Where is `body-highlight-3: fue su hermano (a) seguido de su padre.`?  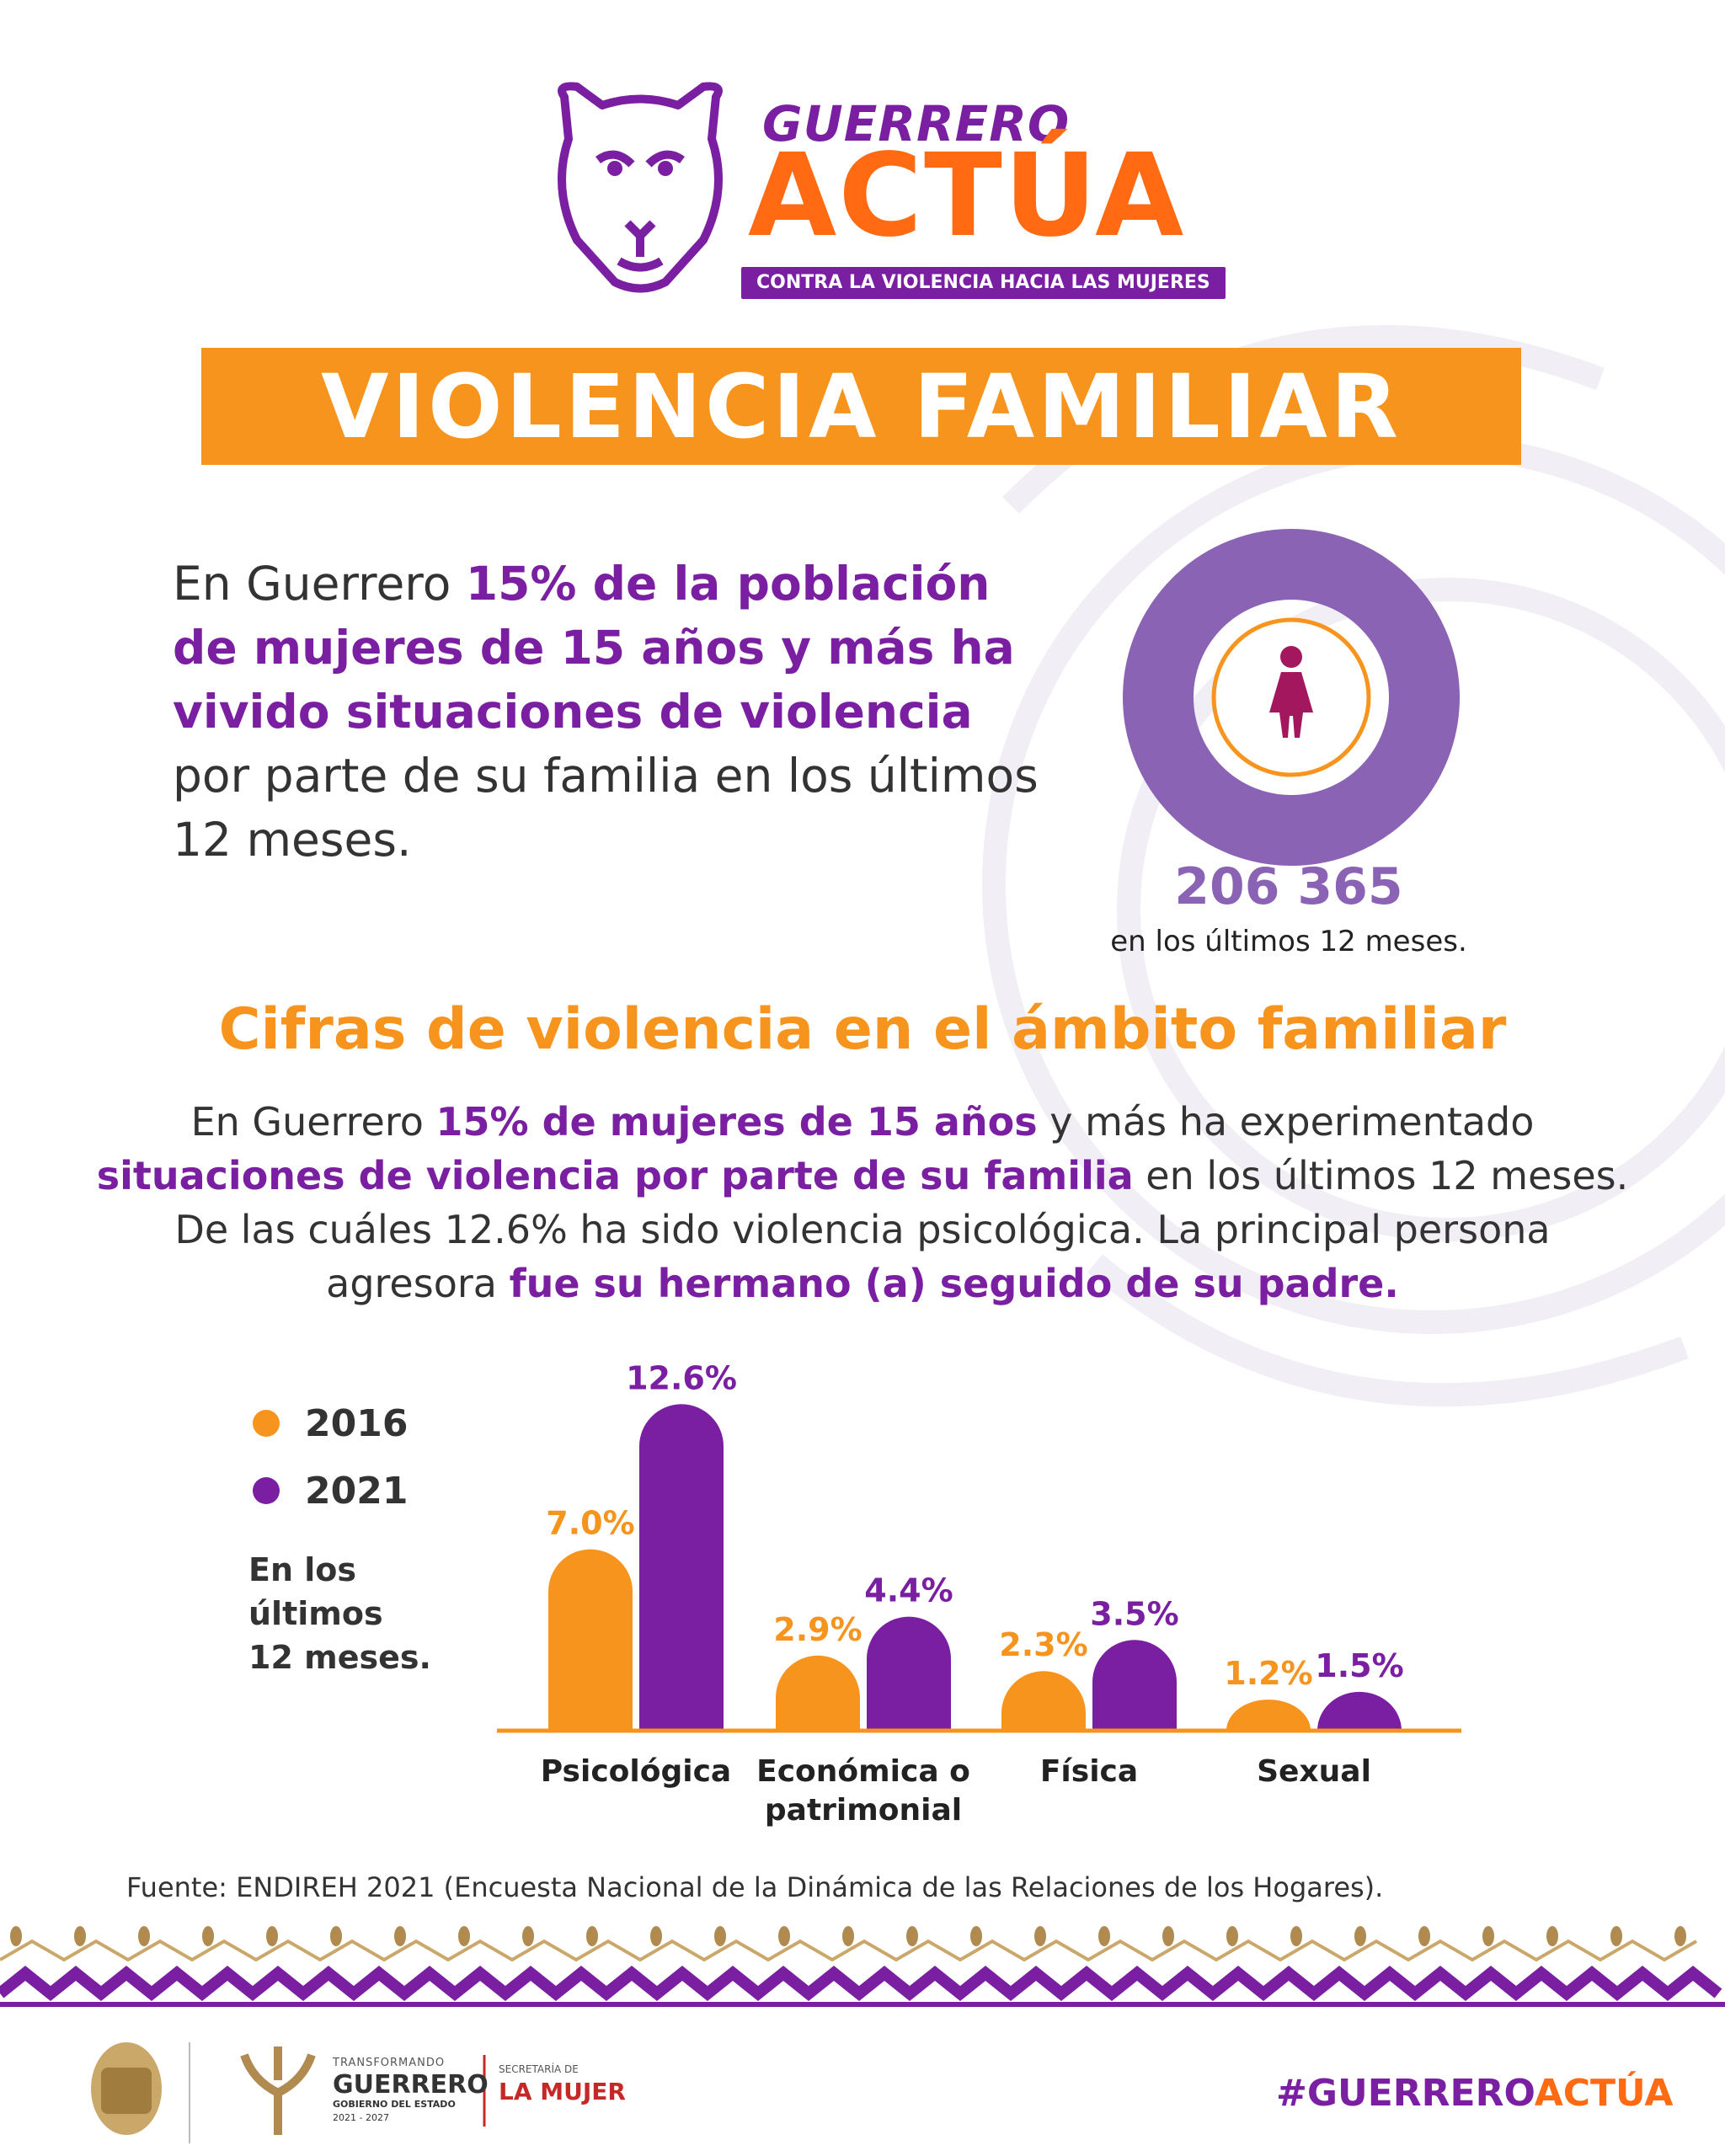
body-highlight-3: fue su hermano (a) seguido de su padre. is located at coordinates (954, 1283).